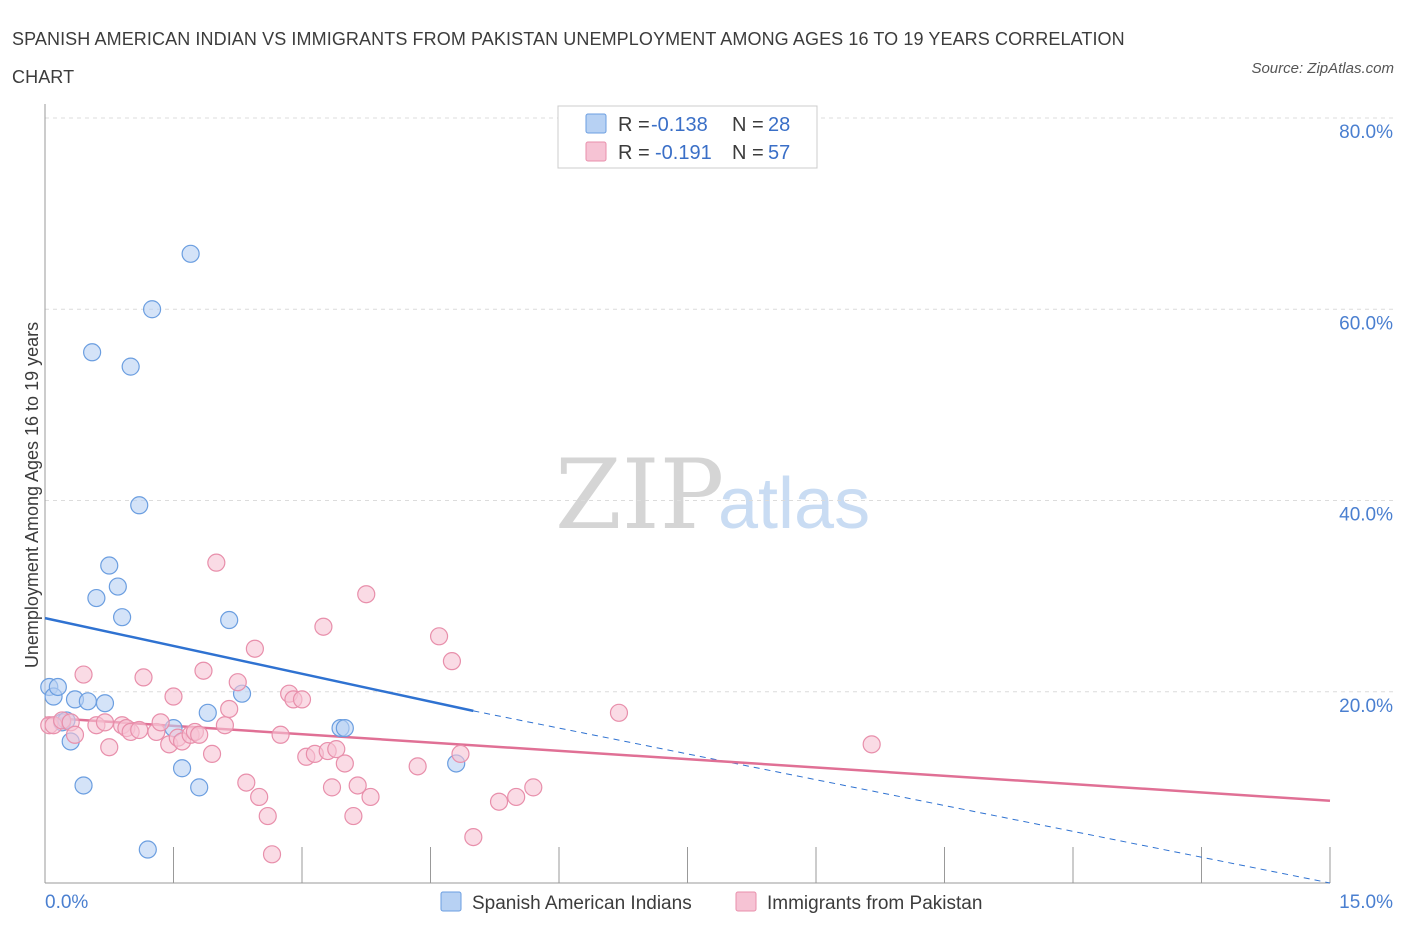  What do you see at coordinates (639, 495) in the screenshot?
I see `watermark-zip: ZIP` at bounding box center [639, 495].